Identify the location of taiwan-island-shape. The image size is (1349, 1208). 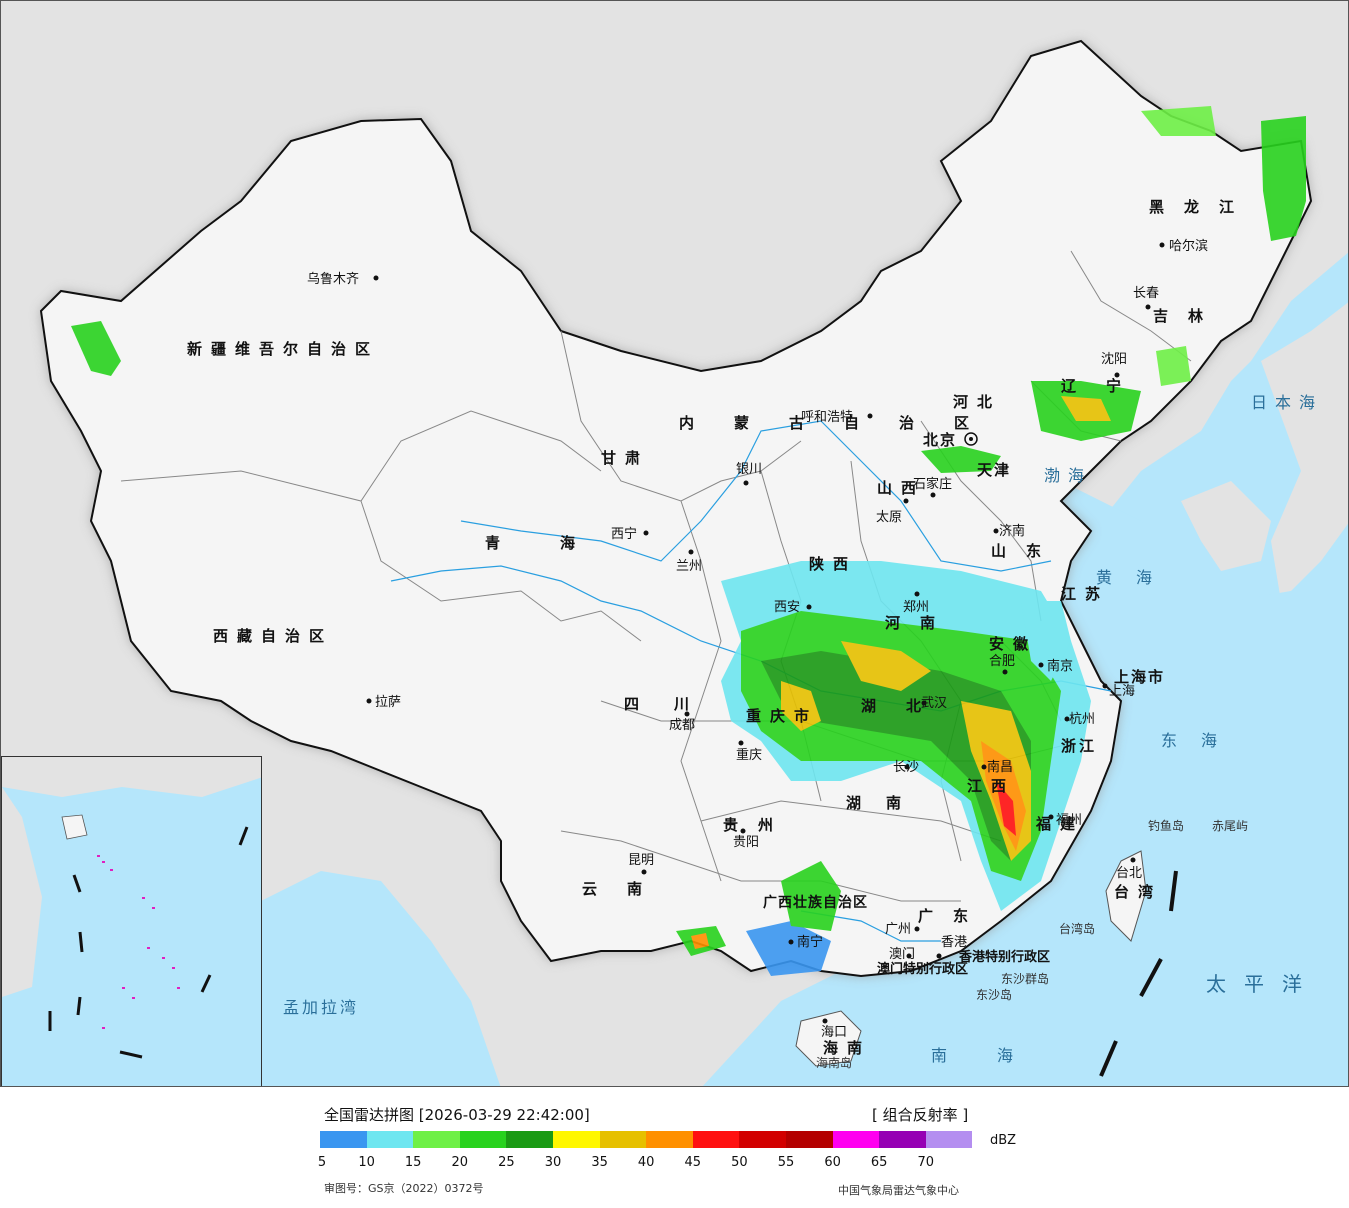
(1126, 896).